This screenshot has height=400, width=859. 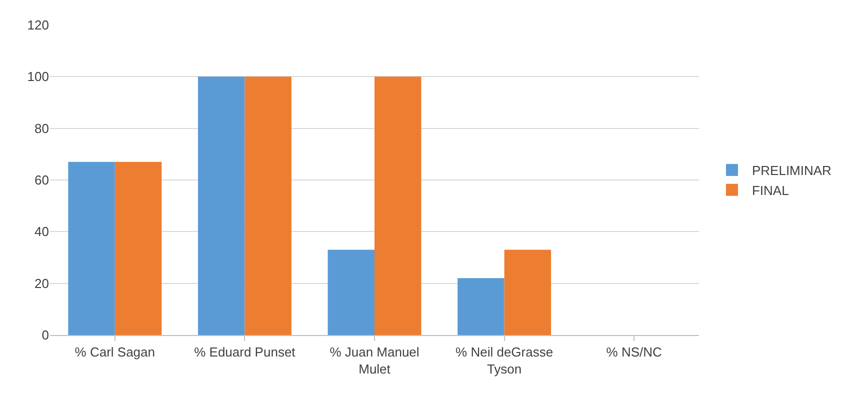 I want to click on x-tick-label: % Eduard Punset, so click(x=245, y=352).